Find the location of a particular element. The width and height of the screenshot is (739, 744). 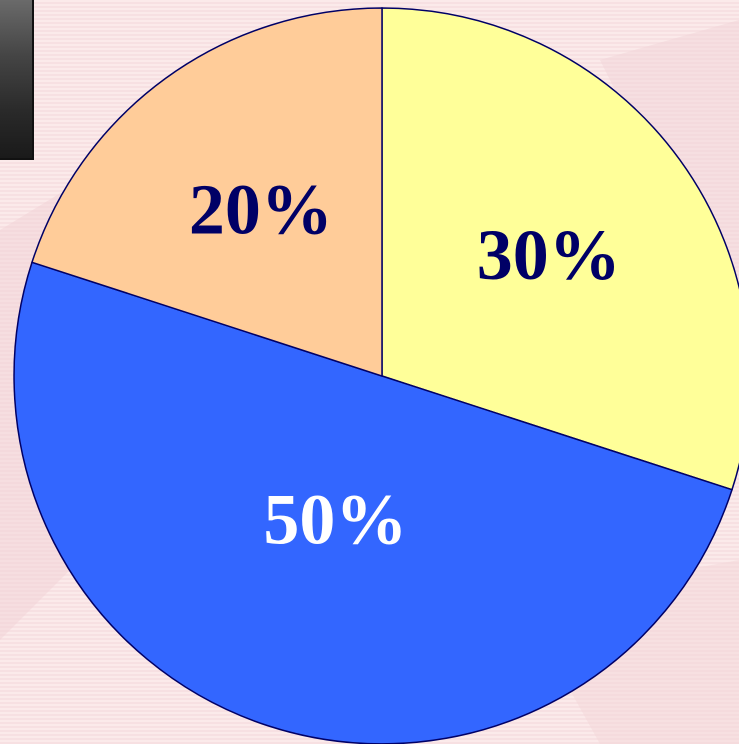

pie-slice-label-50: 50% is located at coordinates (335, 519).